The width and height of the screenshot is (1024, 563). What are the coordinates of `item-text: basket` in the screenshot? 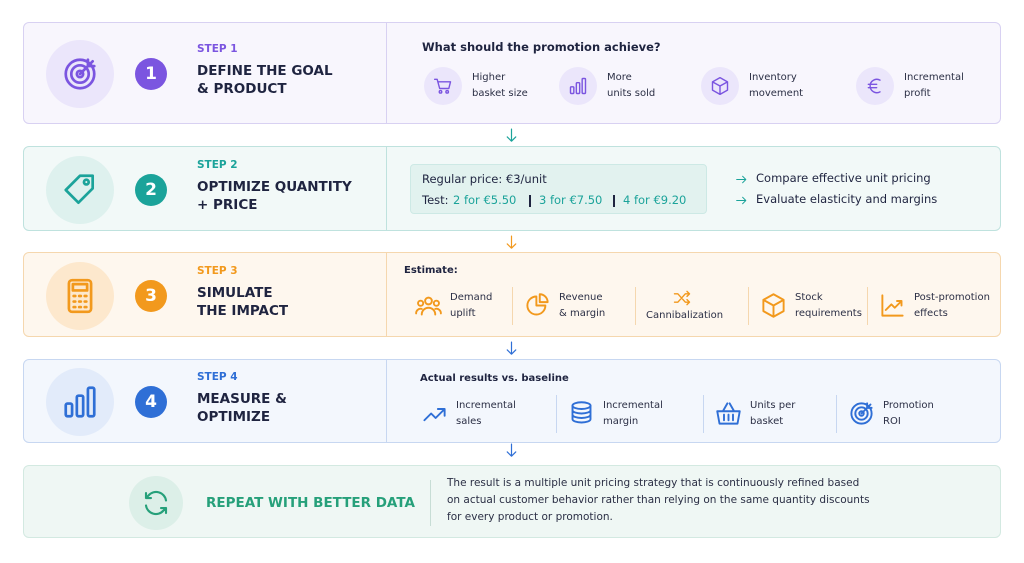 It's located at (767, 421).